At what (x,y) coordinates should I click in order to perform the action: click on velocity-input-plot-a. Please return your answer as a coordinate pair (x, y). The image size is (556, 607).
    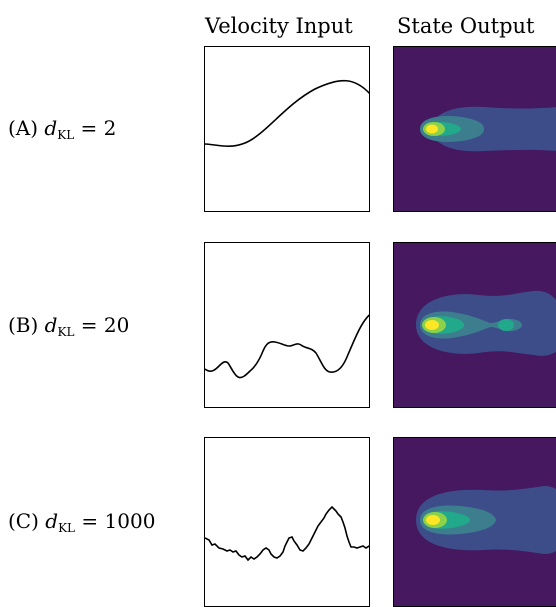
    Looking at the image, I should click on (287, 129).